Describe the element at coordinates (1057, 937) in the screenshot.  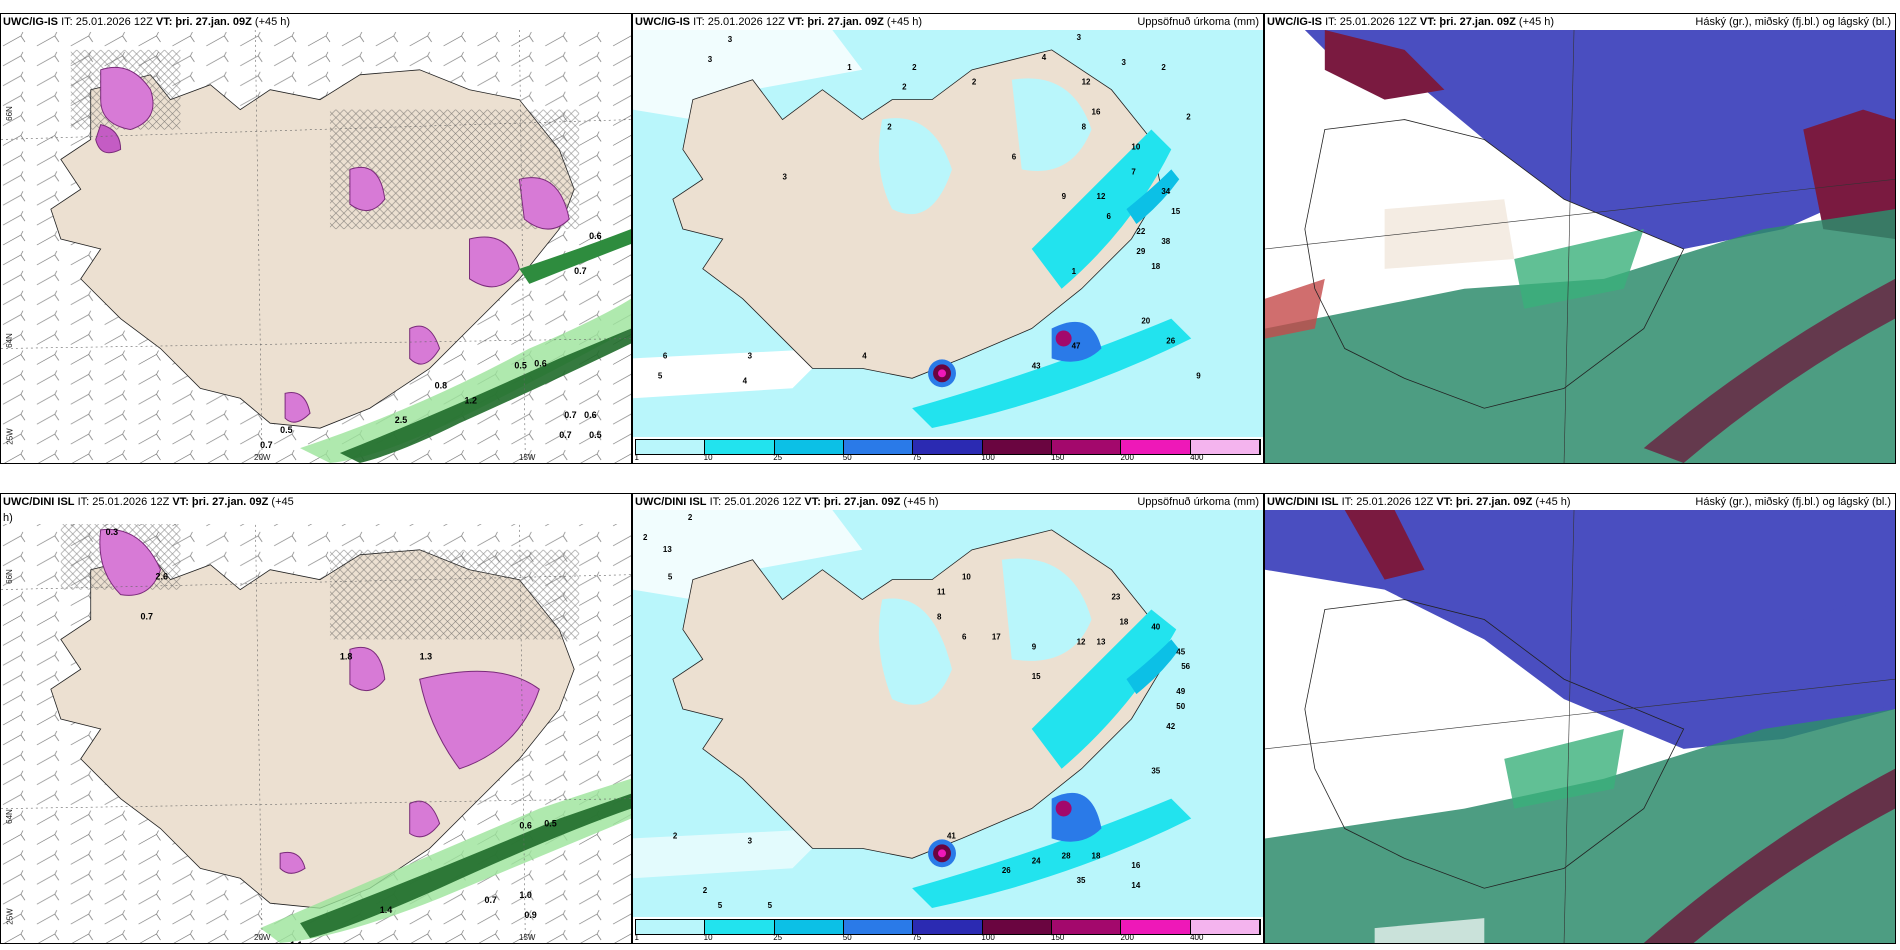
I see `legend-label: 150` at that location.